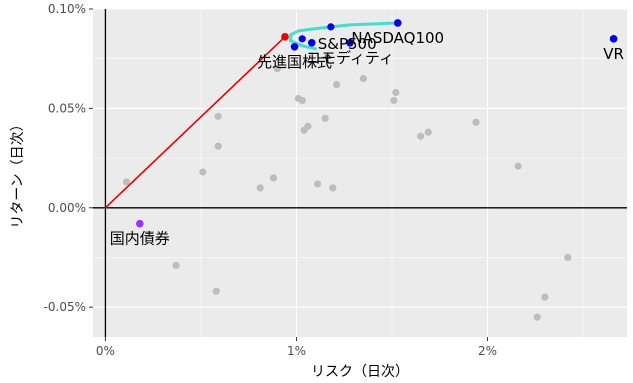 The image size is (633, 383). Describe the element at coordinates (67, 9) in the screenshot. I see `y-tick-label: 0.10%` at that location.